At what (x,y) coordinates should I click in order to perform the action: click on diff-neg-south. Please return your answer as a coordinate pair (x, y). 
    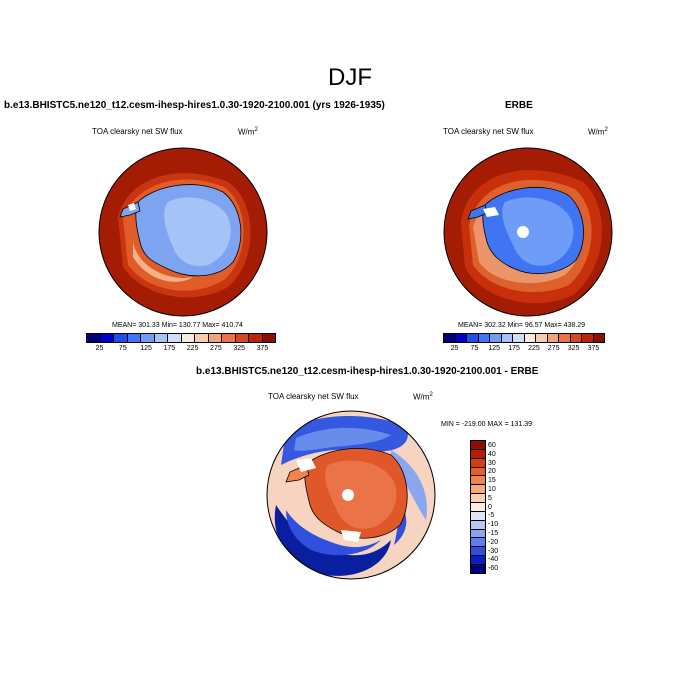
    Looking at the image, I should click on (332, 540).